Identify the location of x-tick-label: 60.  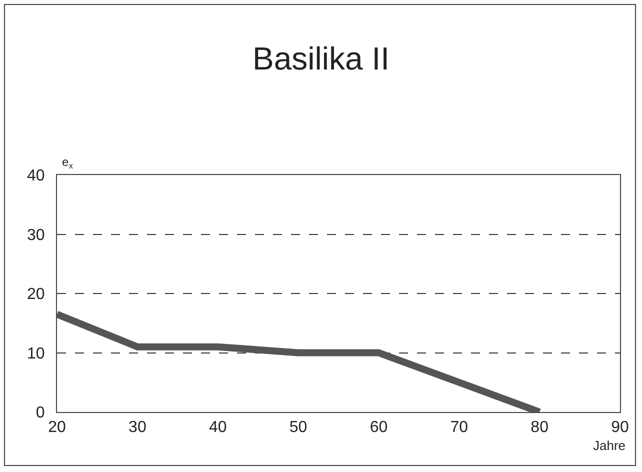
(379, 427).